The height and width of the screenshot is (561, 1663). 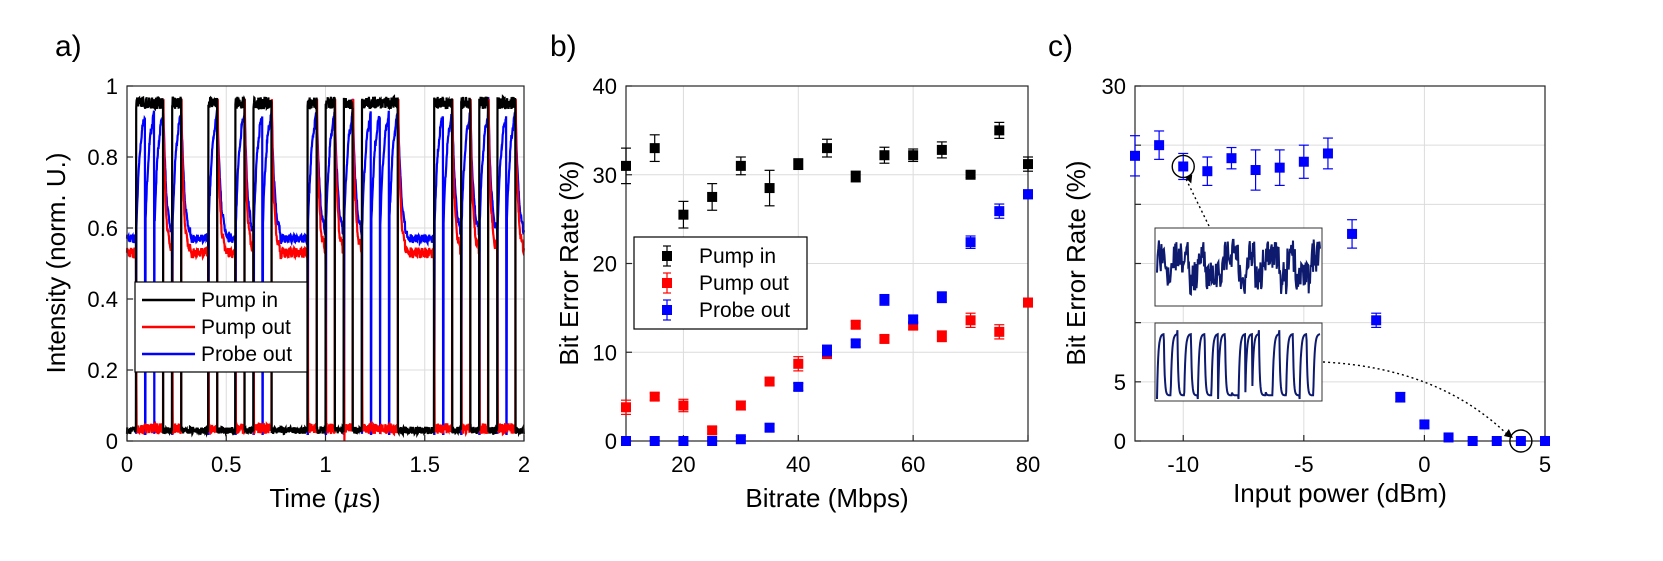 I want to click on y-tick-label: 5, so click(x=1120, y=382).